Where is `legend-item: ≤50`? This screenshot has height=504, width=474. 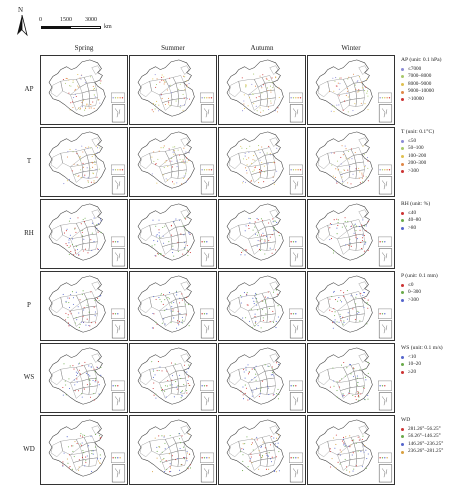 legend-item: ≤50 is located at coordinates (417, 142).